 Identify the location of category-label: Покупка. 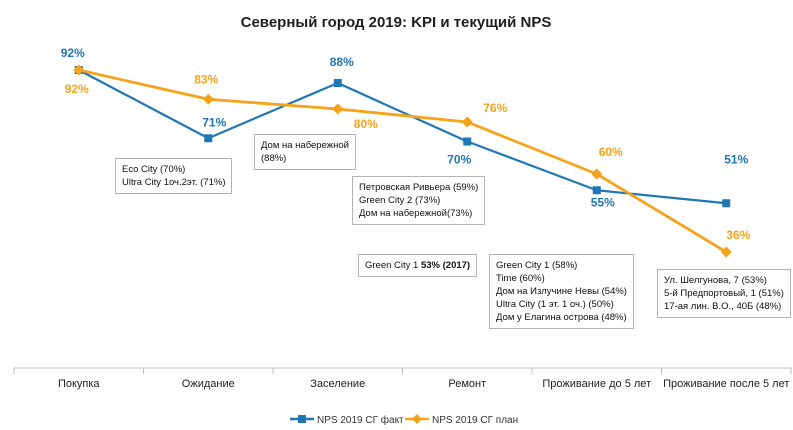
(79, 384).